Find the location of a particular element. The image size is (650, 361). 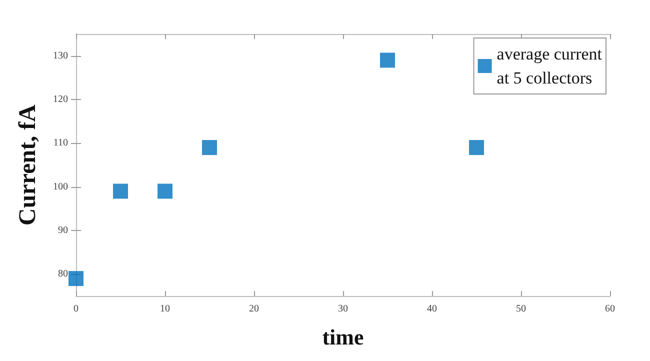

x-tick-label: 0 is located at coordinates (76, 309).